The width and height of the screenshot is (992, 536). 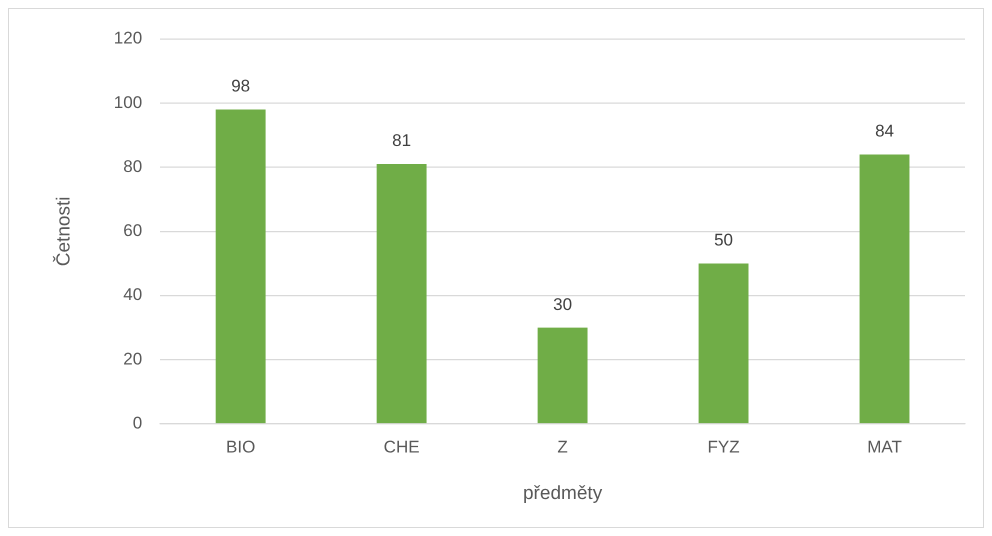 What do you see at coordinates (724, 240) in the screenshot?
I see `data-label: 50` at bounding box center [724, 240].